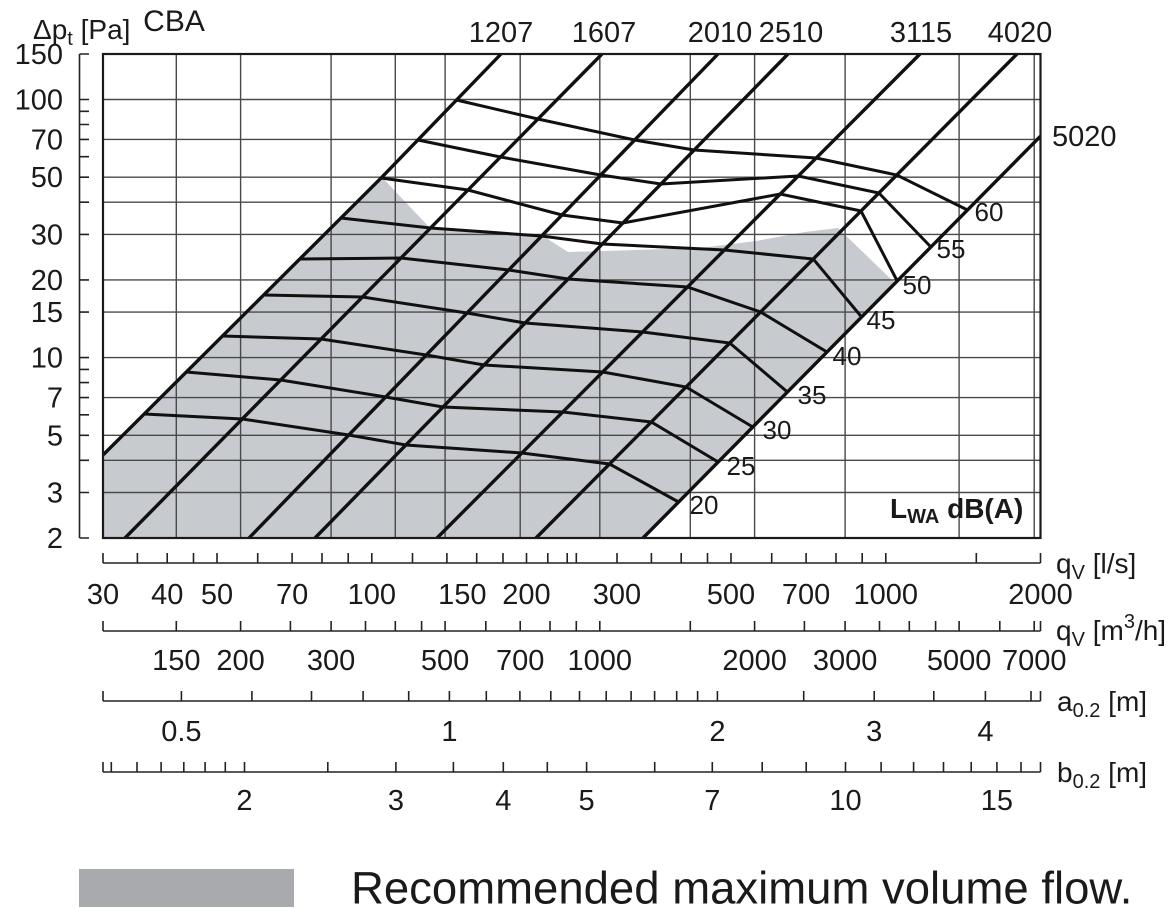 This screenshot has width=1172, height=924. I want to click on svg-text: CBA, so click(174, 21).